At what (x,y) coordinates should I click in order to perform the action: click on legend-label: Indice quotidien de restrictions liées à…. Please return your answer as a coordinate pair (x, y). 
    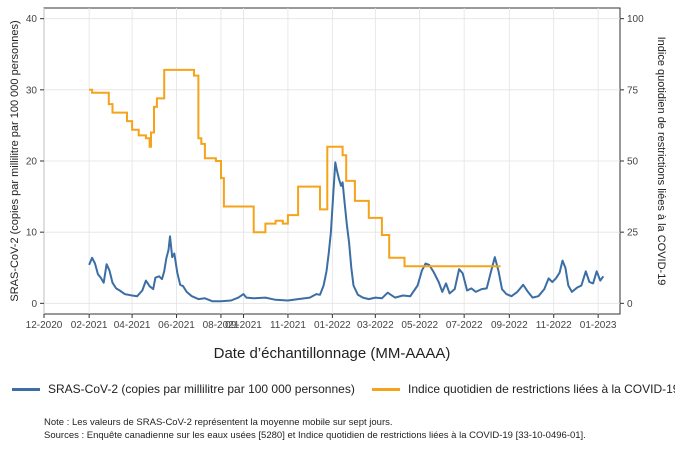
    Looking at the image, I should click on (541, 389).